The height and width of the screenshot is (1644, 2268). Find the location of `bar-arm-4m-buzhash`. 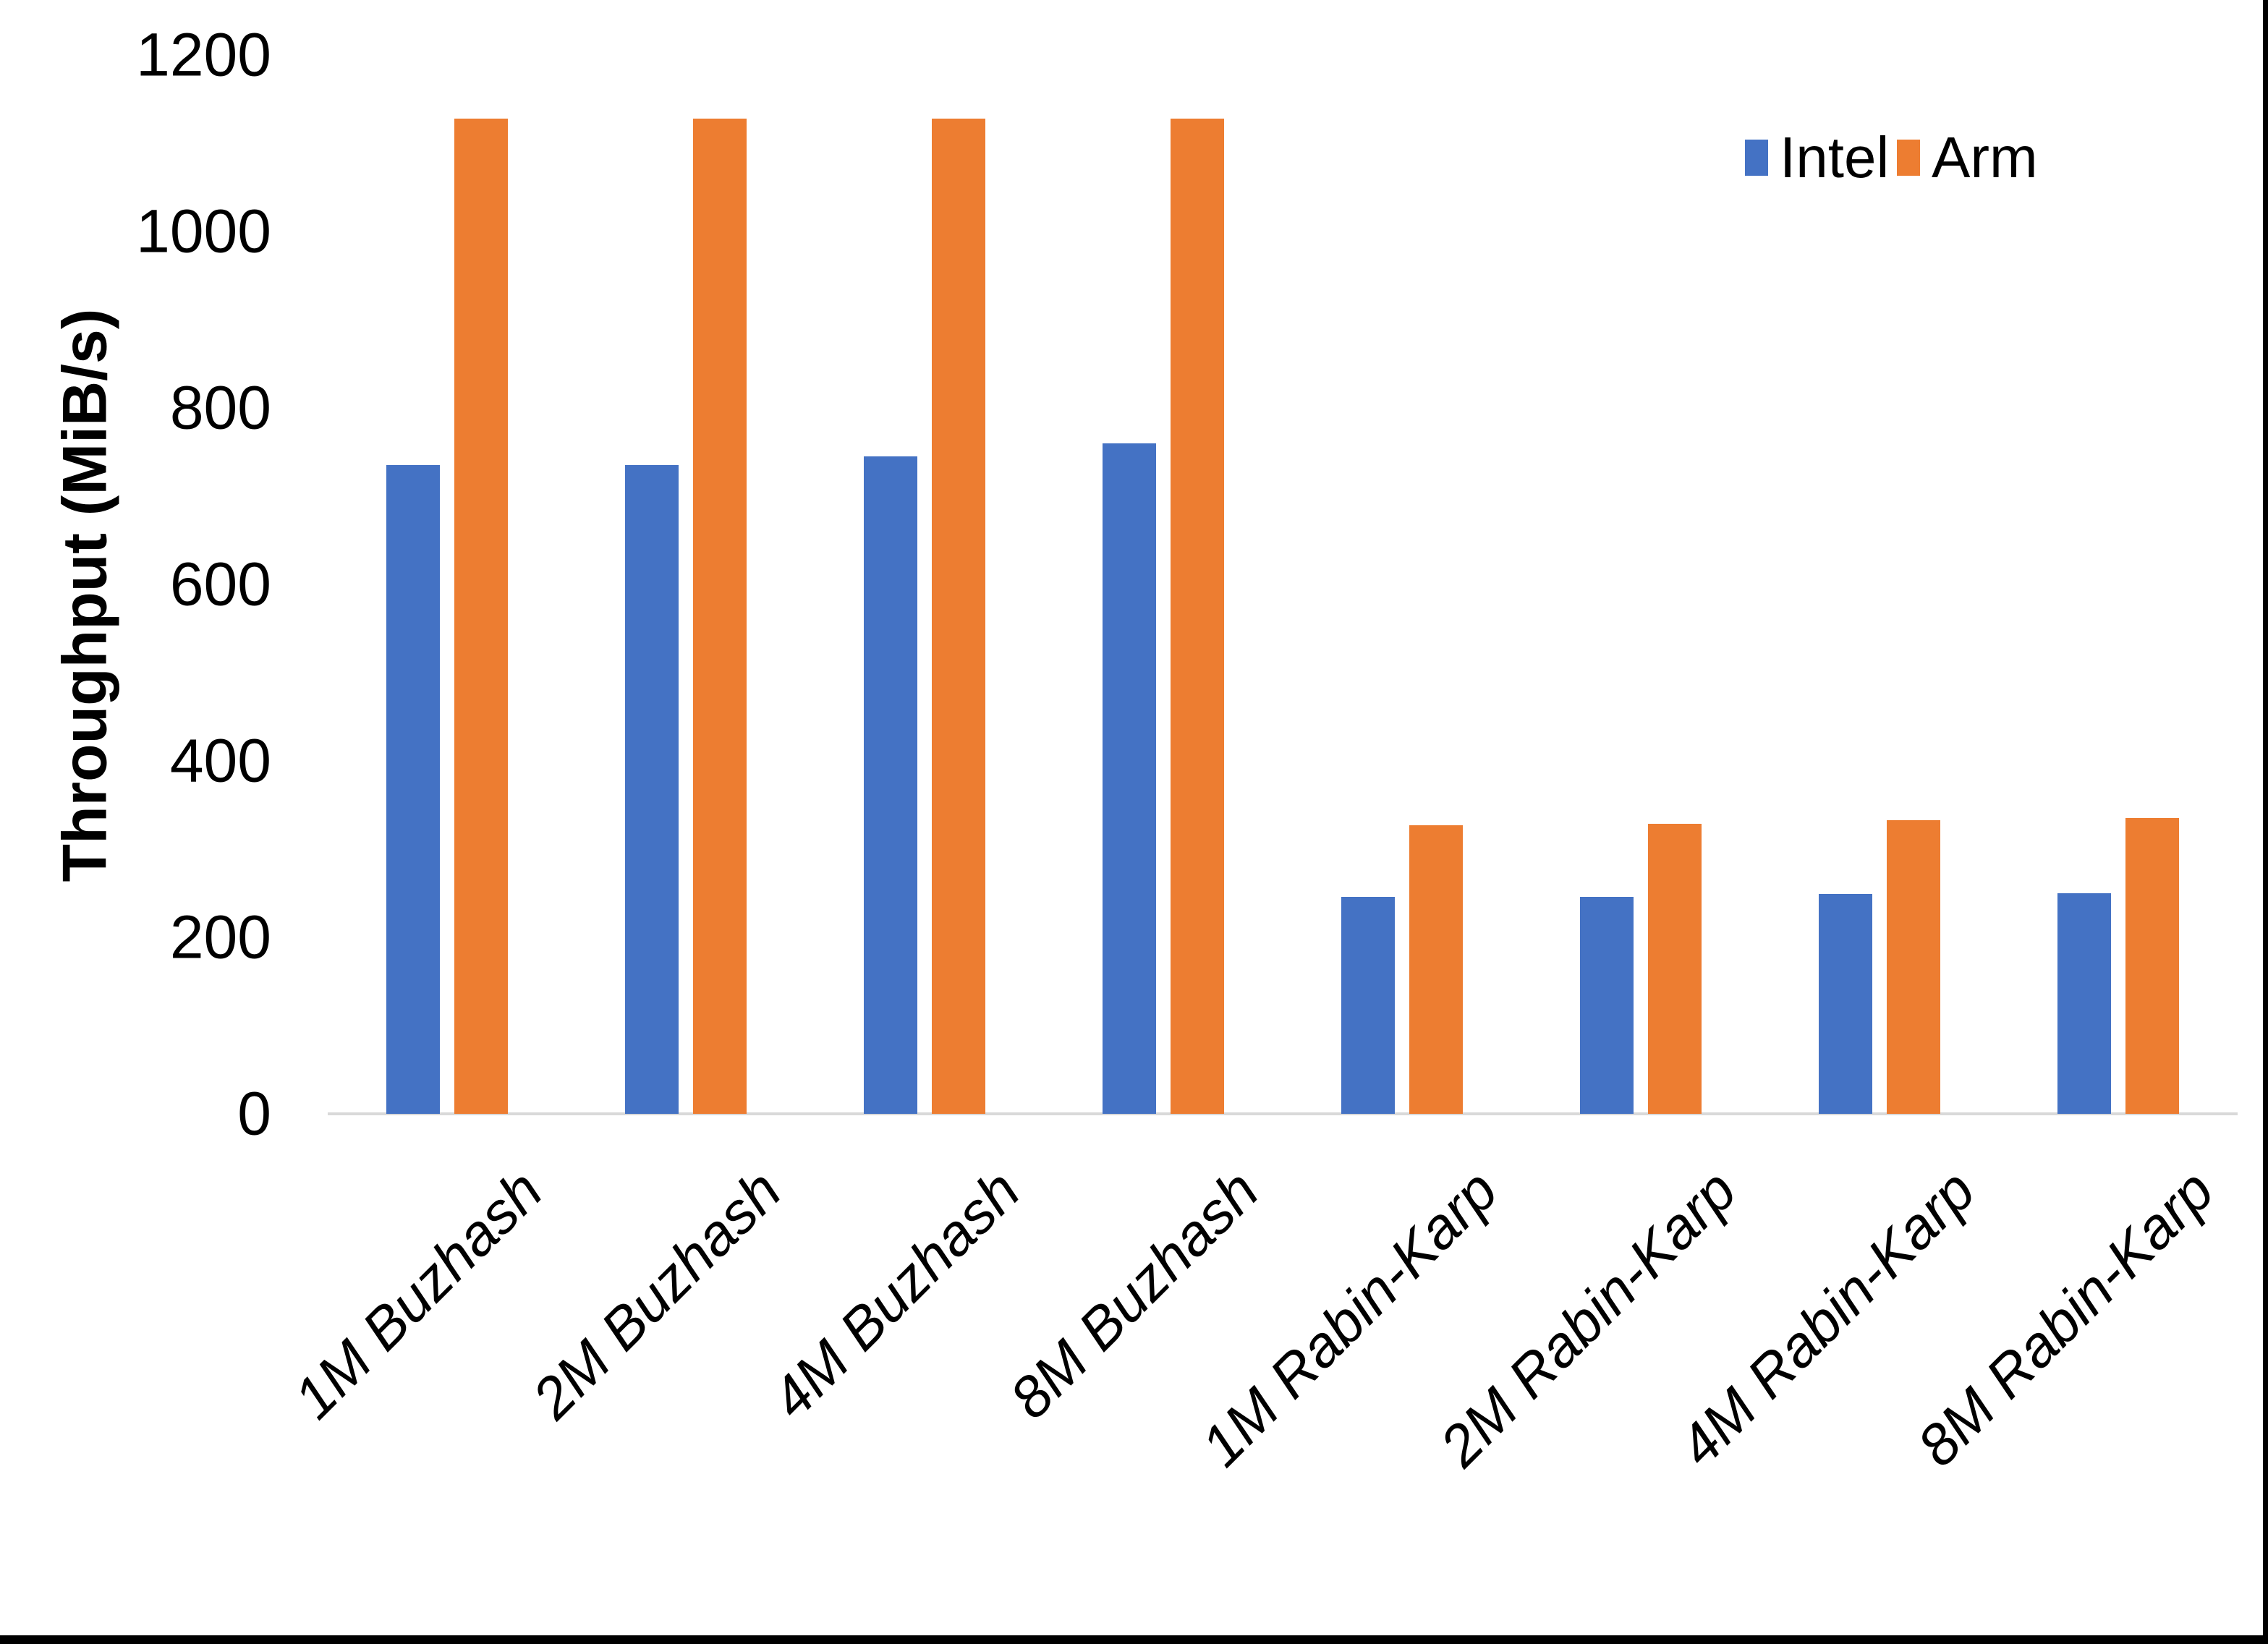

bar-arm-4m-buzhash is located at coordinates (958, 616).